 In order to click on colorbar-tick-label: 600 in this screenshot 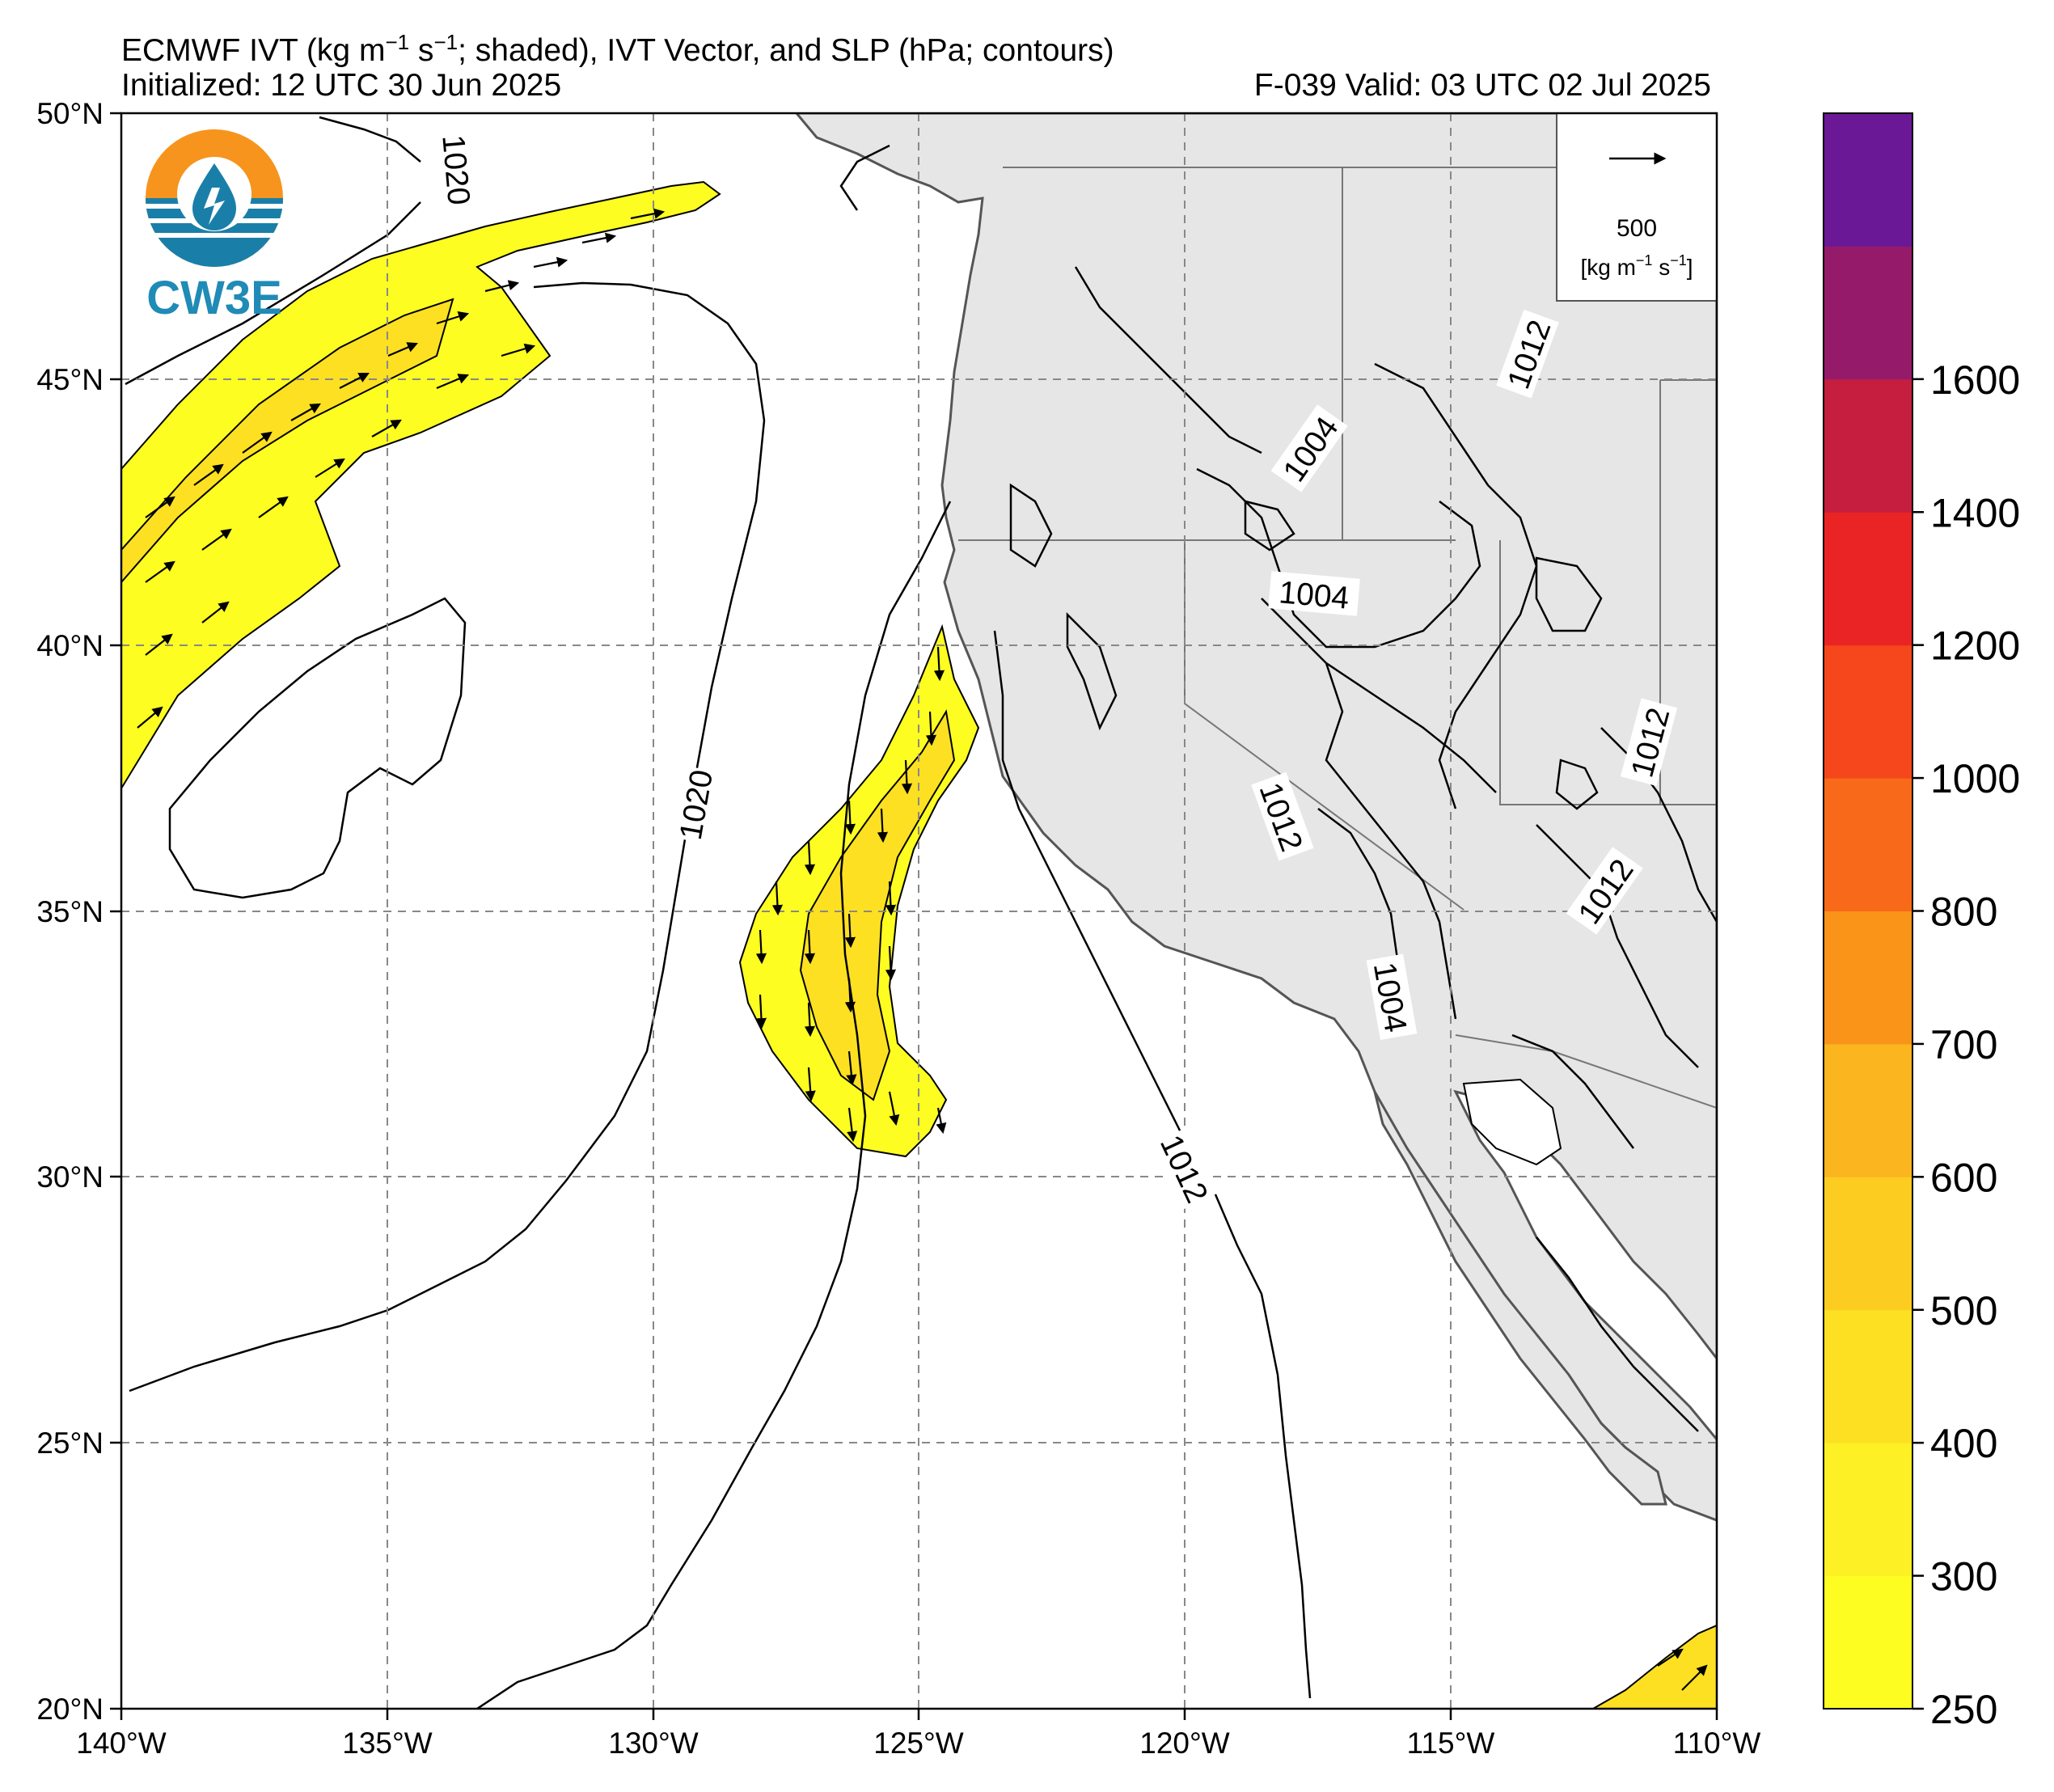, I will do `click(1963, 1177)`.